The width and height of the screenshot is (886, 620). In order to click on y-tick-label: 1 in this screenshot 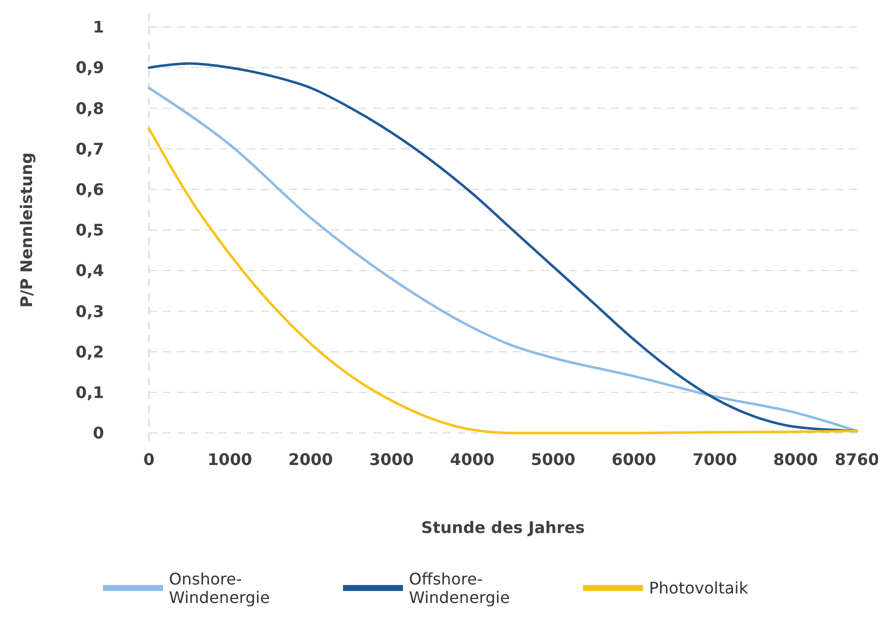, I will do `click(98, 27)`.